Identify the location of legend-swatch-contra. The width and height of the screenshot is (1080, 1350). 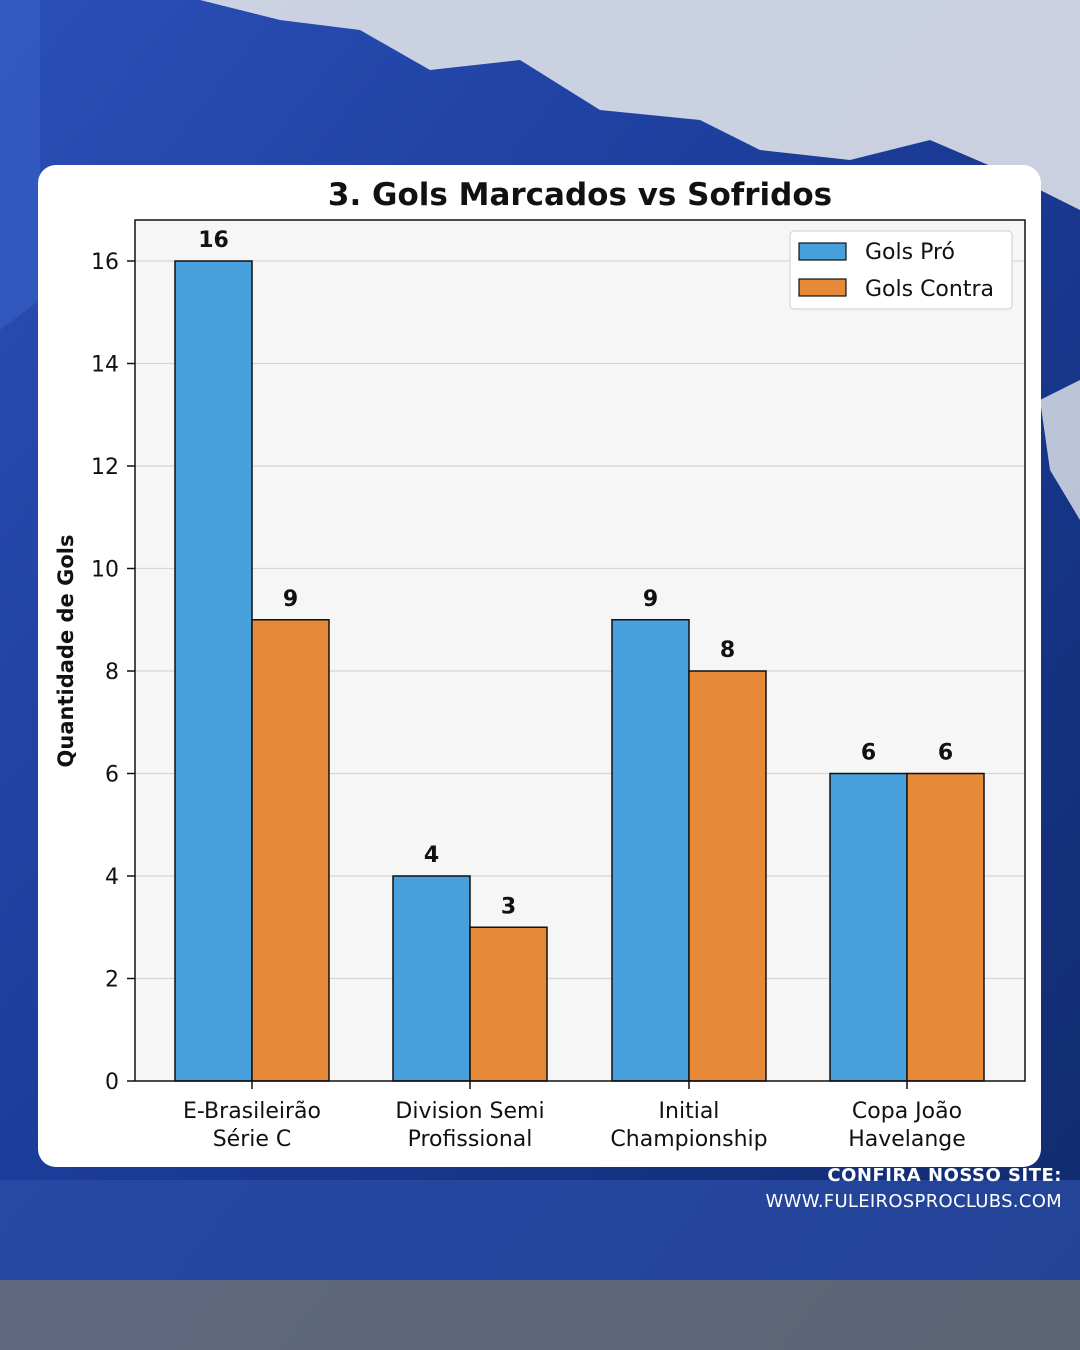
(822, 287).